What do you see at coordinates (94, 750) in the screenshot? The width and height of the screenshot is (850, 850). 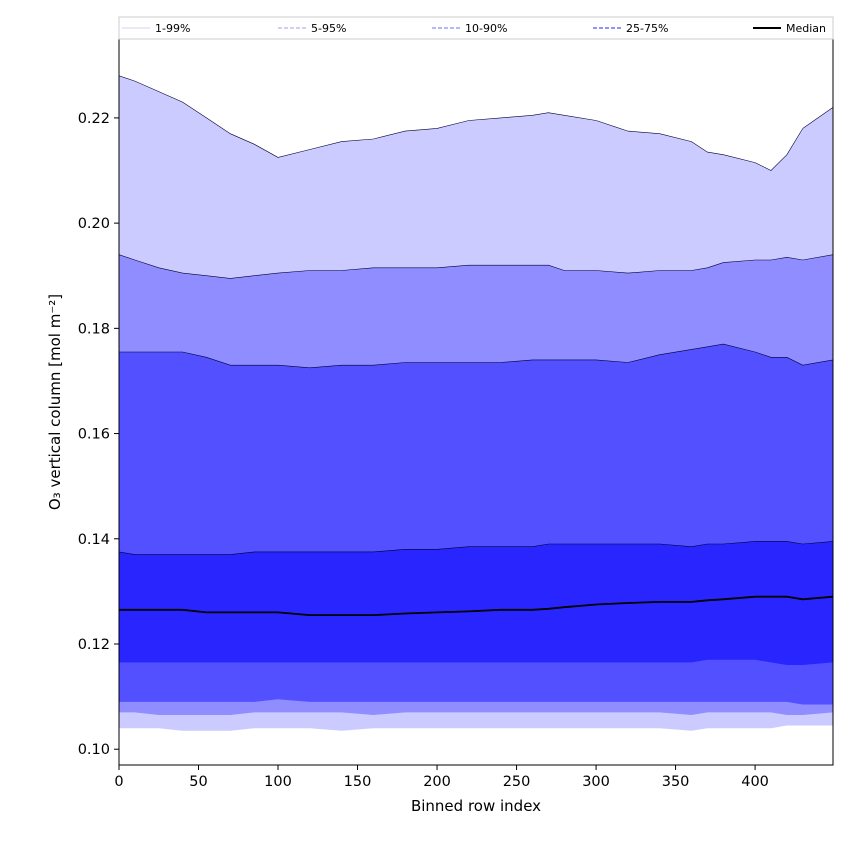 I see `y-tick-label: 0.10` at bounding box center [94, 750].